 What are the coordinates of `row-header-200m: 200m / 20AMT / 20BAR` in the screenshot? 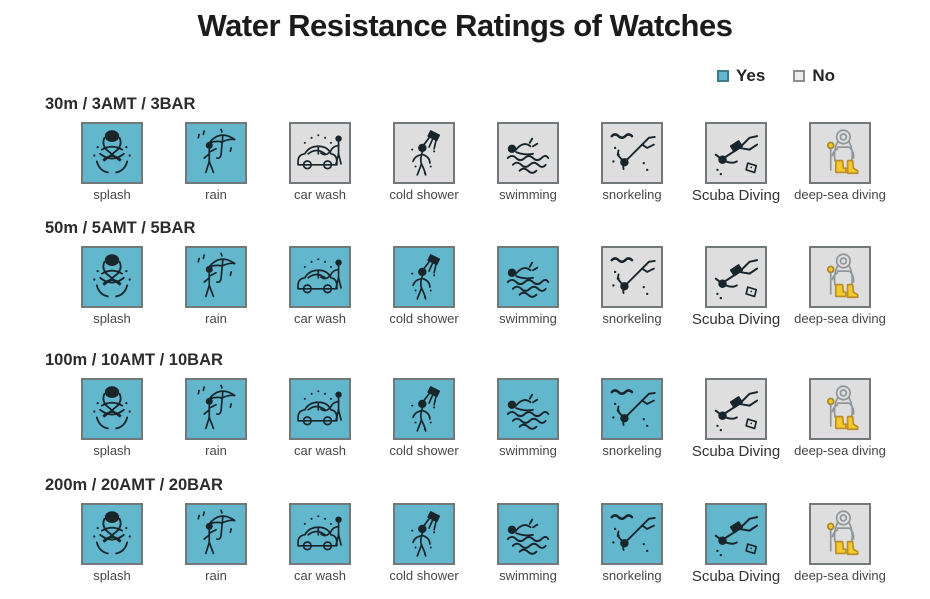 It's located at (134, 485).